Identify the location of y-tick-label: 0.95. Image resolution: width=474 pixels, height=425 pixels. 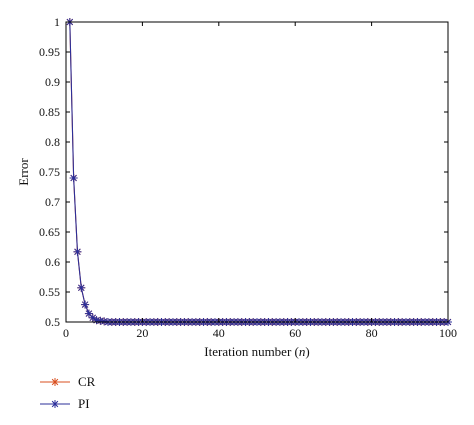
(49, 52).